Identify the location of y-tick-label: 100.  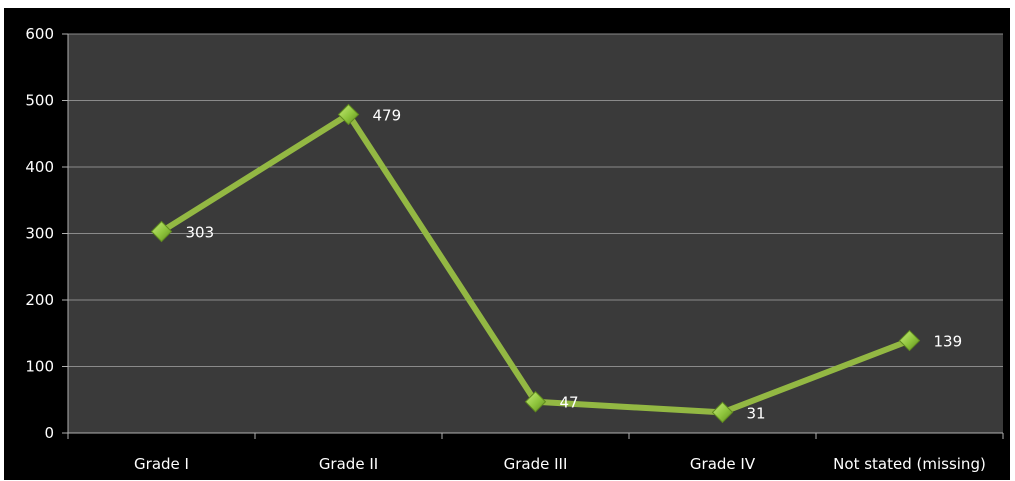
(39, 367).